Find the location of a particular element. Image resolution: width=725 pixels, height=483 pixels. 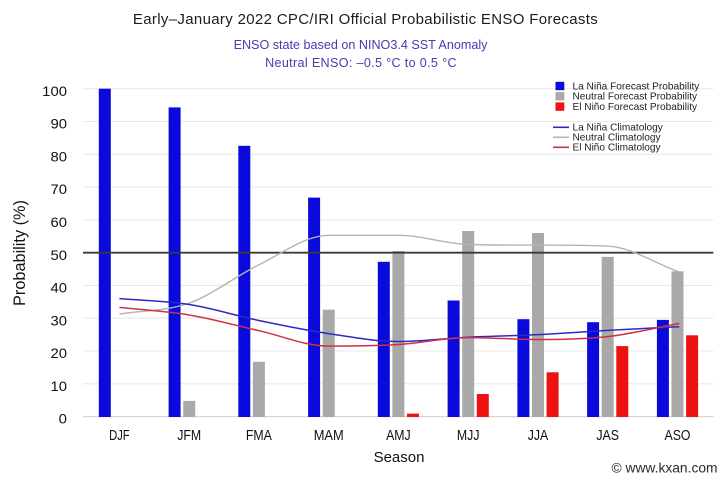

svg-text: MJJ is located at coordinates (468, 436).